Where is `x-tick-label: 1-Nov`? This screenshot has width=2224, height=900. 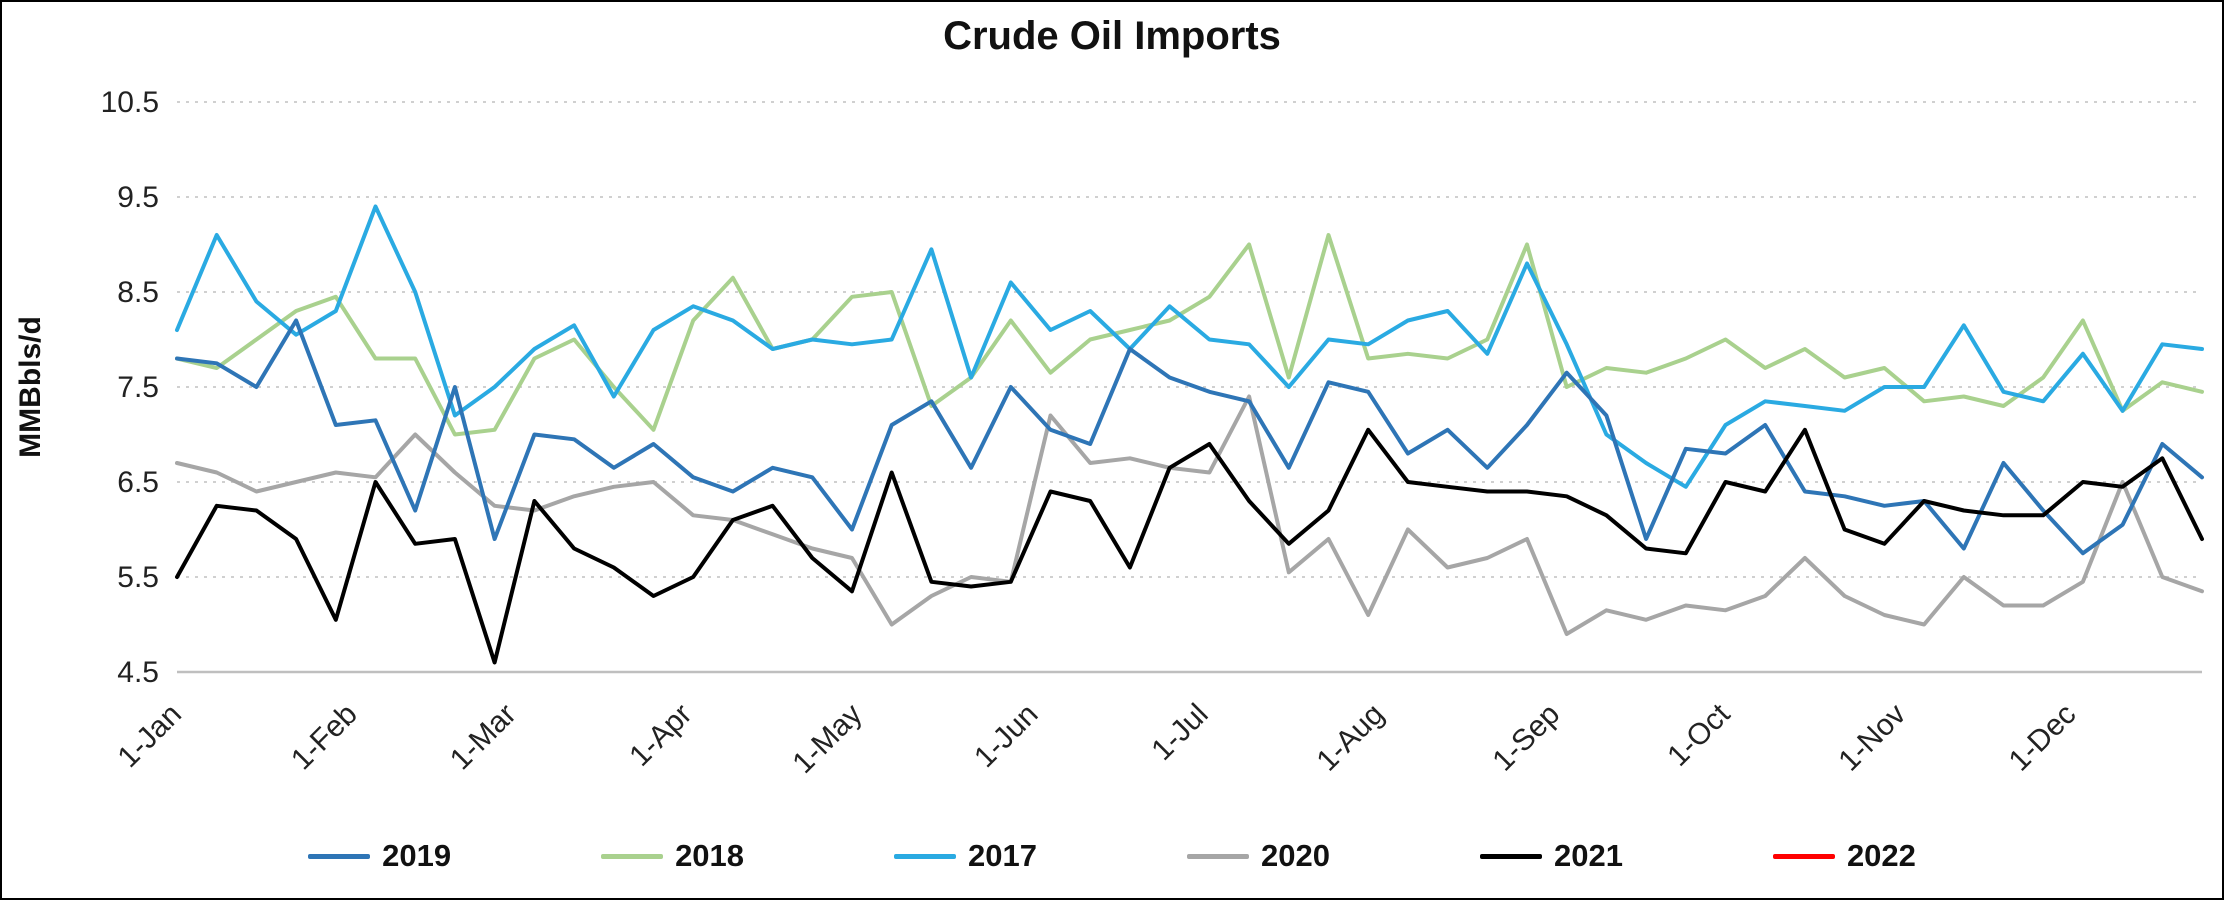
x-tick-label: 1-Nov is located at coordinates (1872, 738).